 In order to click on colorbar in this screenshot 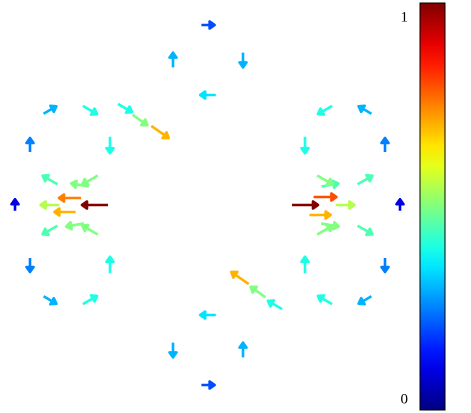, I will do `click(432, 206)`.